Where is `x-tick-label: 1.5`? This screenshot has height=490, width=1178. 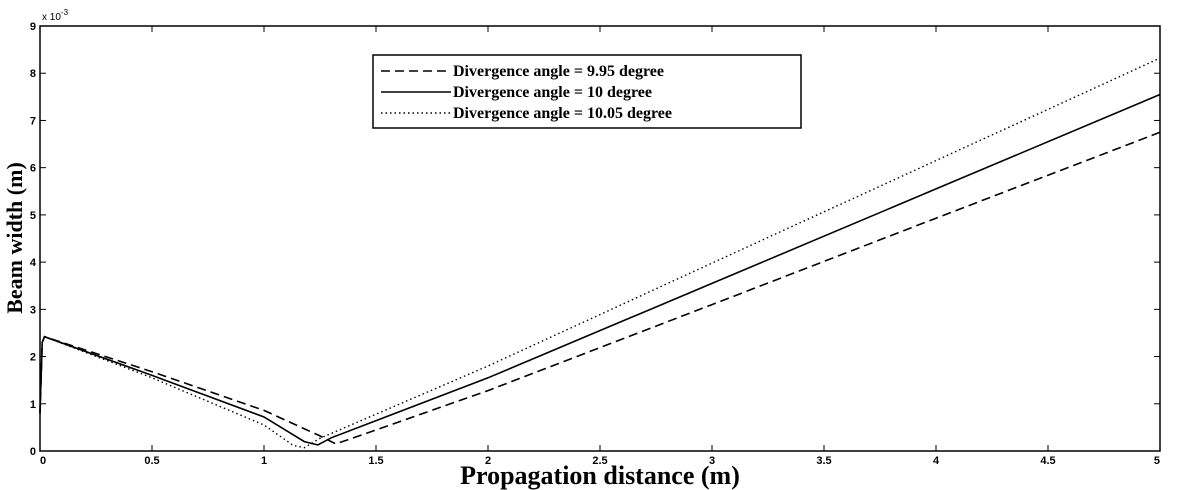
x-tick-label: 1.5 is located at coordinates (375, 461).